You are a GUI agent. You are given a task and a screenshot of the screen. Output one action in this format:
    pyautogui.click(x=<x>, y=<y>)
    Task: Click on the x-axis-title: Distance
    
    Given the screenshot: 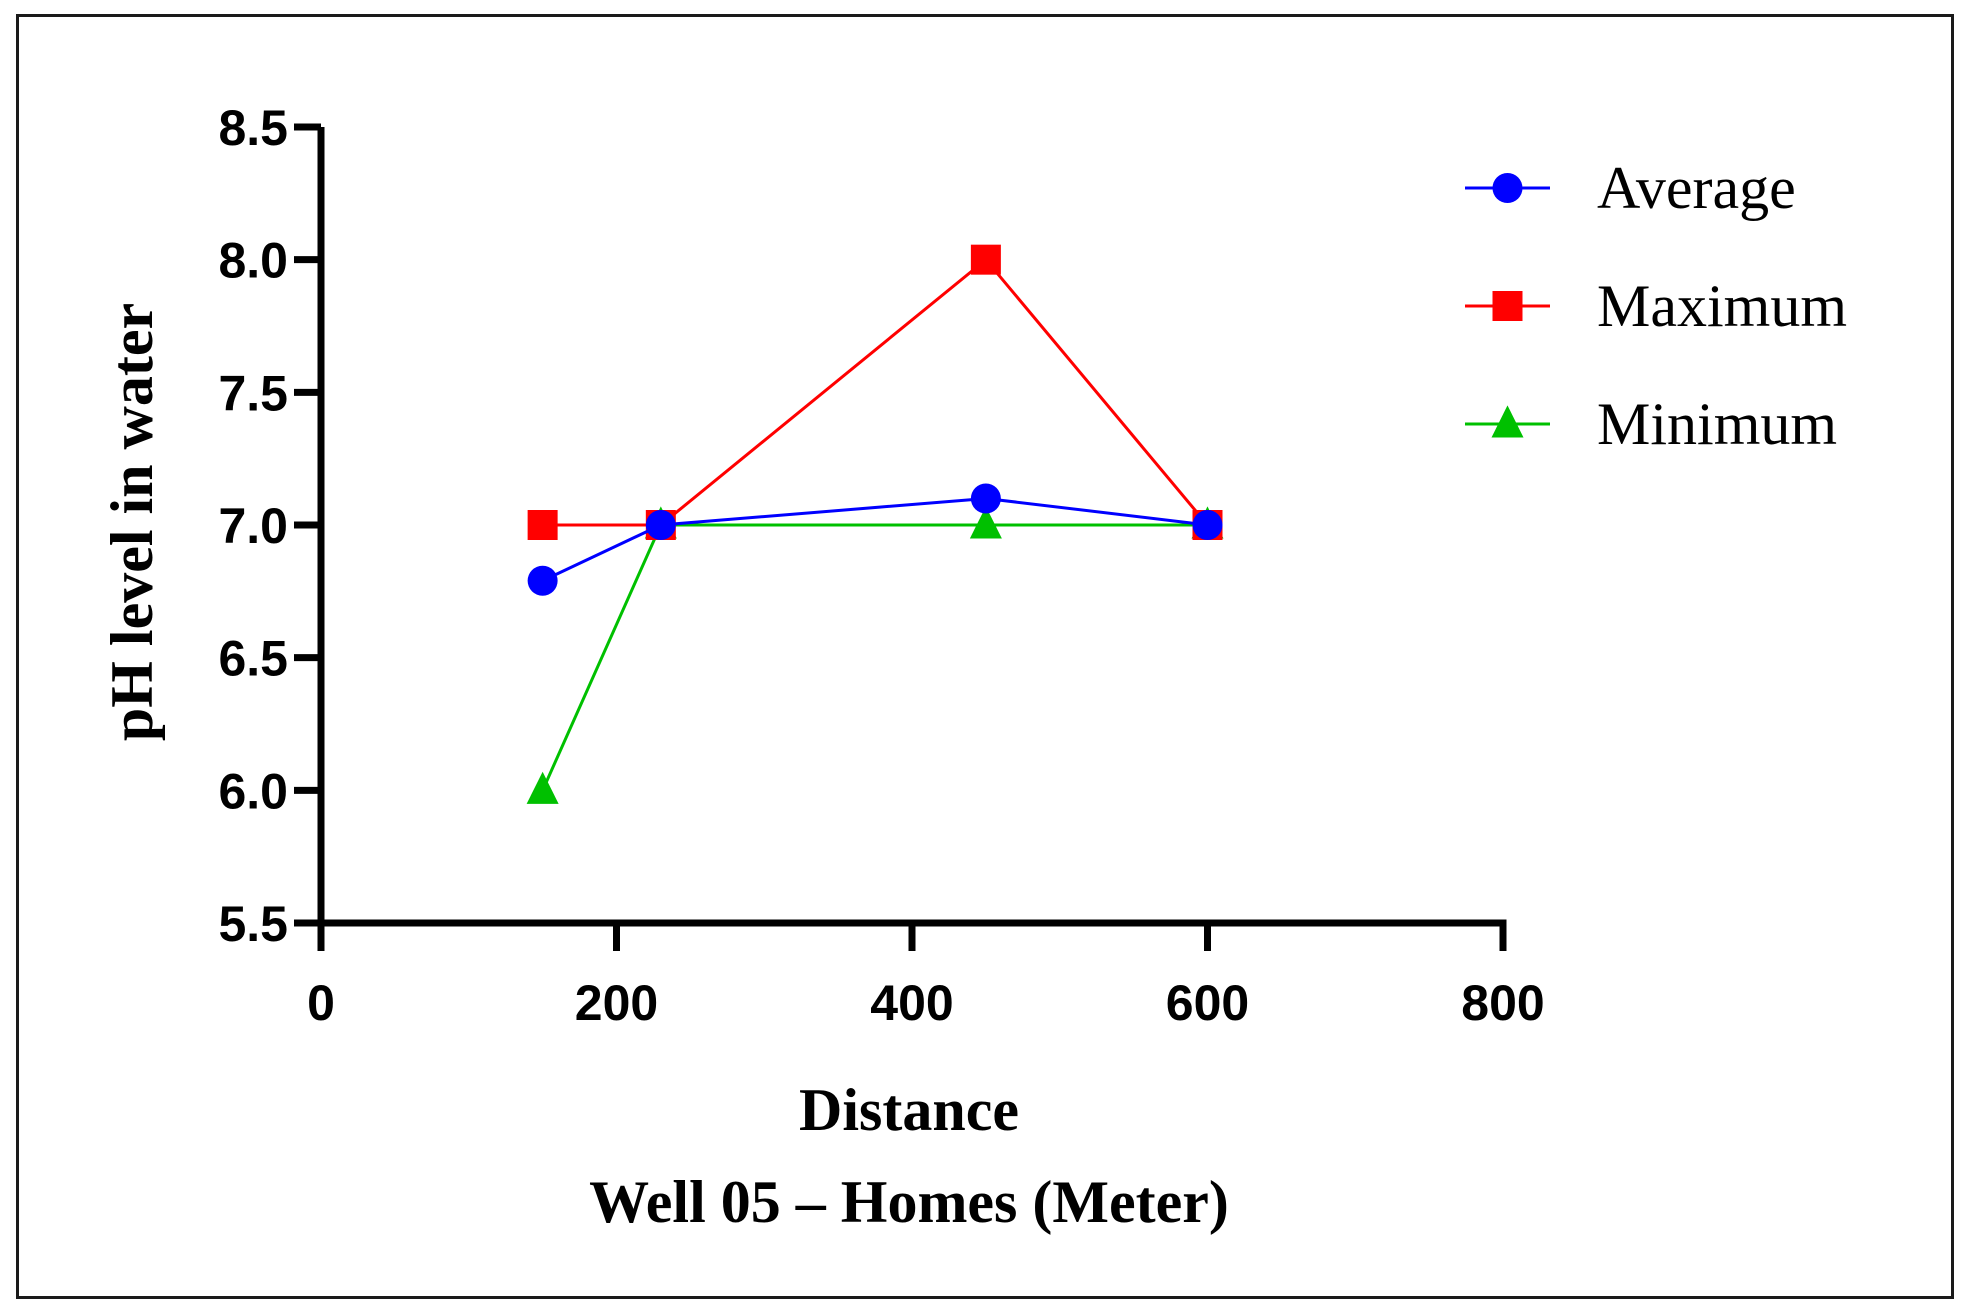 What is the action you would take?
    pyautogui.click(x=909, y=1110)
    